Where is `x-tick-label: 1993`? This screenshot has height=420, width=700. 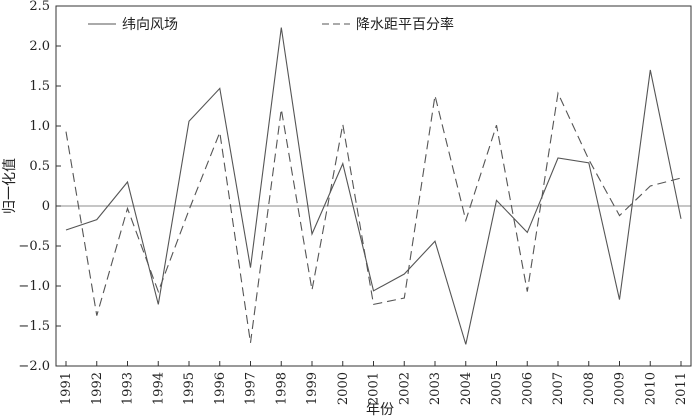
x-tick-label: 1993 is located at coordinates (128, 388).